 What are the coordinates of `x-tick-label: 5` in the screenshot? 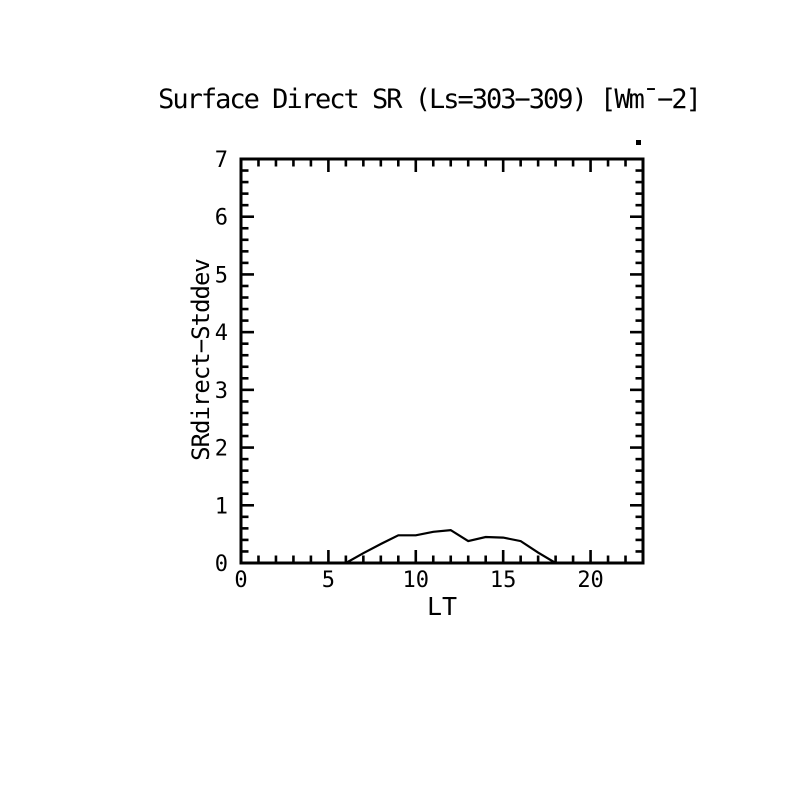 It's located at (328, 580).